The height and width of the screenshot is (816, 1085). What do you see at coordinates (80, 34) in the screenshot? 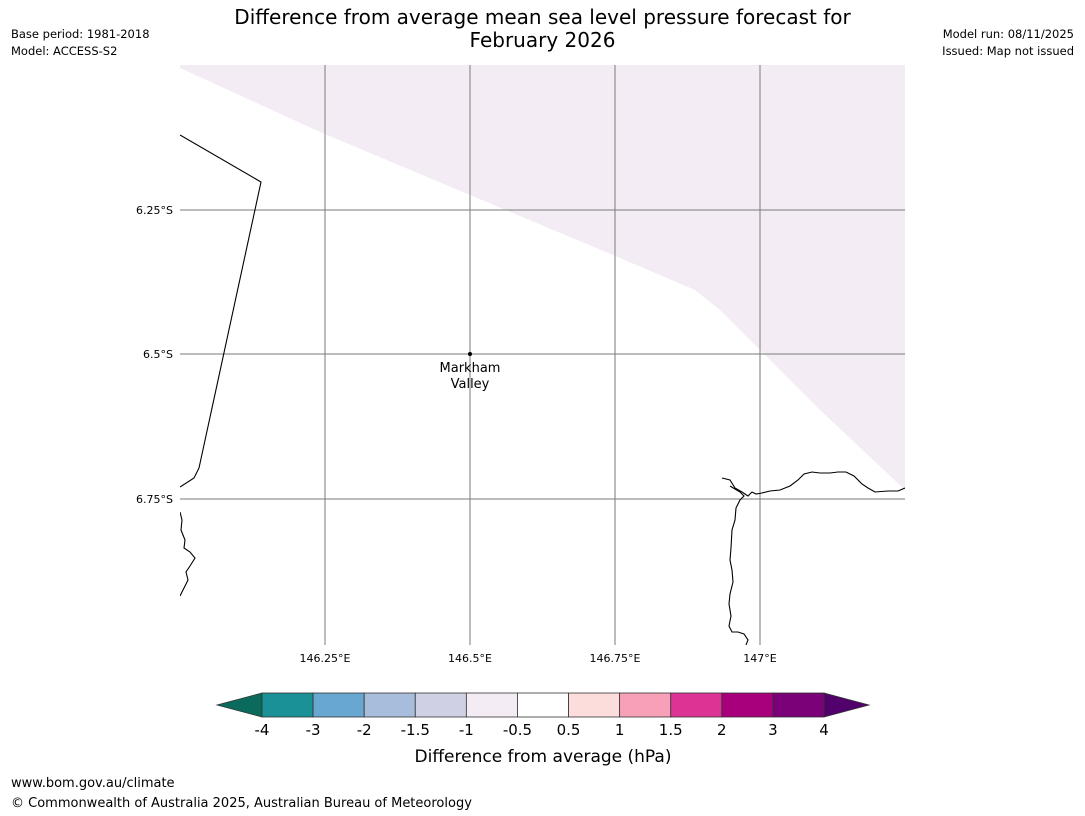
I see `base-period: Base period: 1981-2018` at bounding box center [80, 34].